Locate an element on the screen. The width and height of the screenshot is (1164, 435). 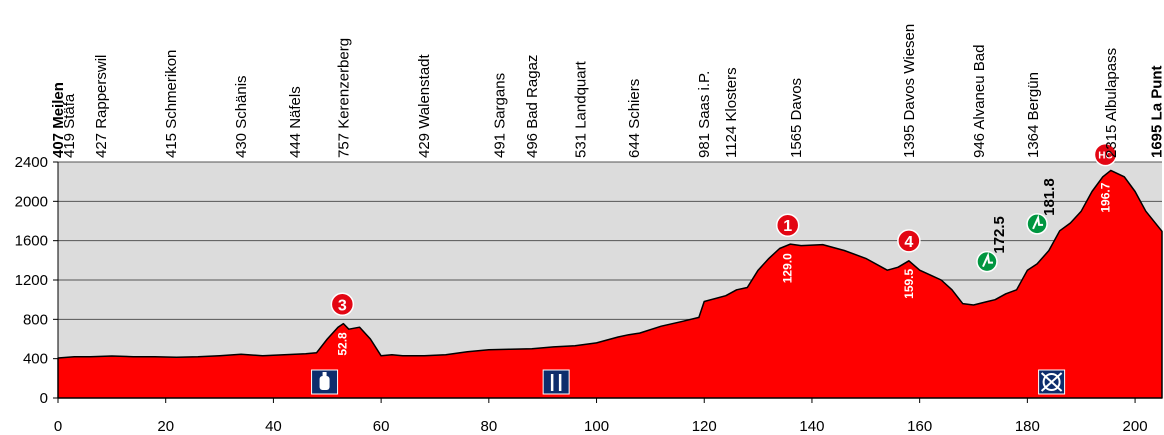
kom-km-label: 196.7 is located at coordinates (1105, 197).